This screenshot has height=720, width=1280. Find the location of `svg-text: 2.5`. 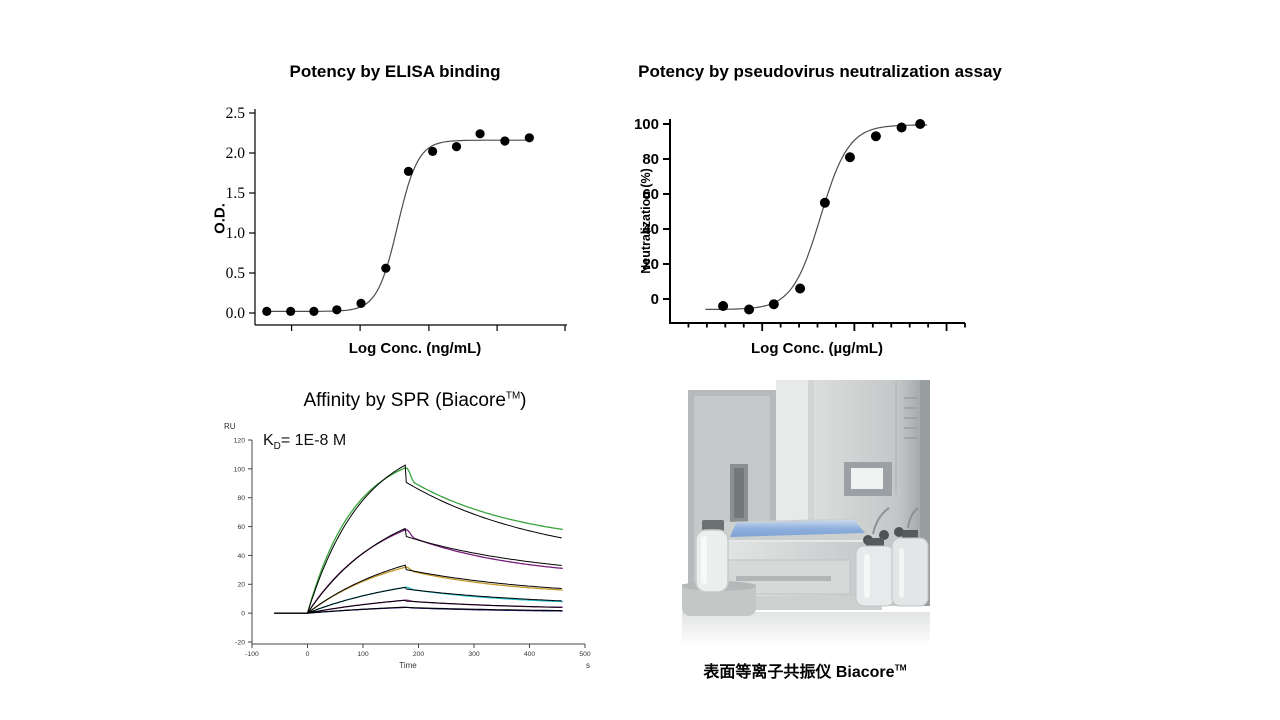

svg-text: 2.5 is located at coordinates (236, 113).